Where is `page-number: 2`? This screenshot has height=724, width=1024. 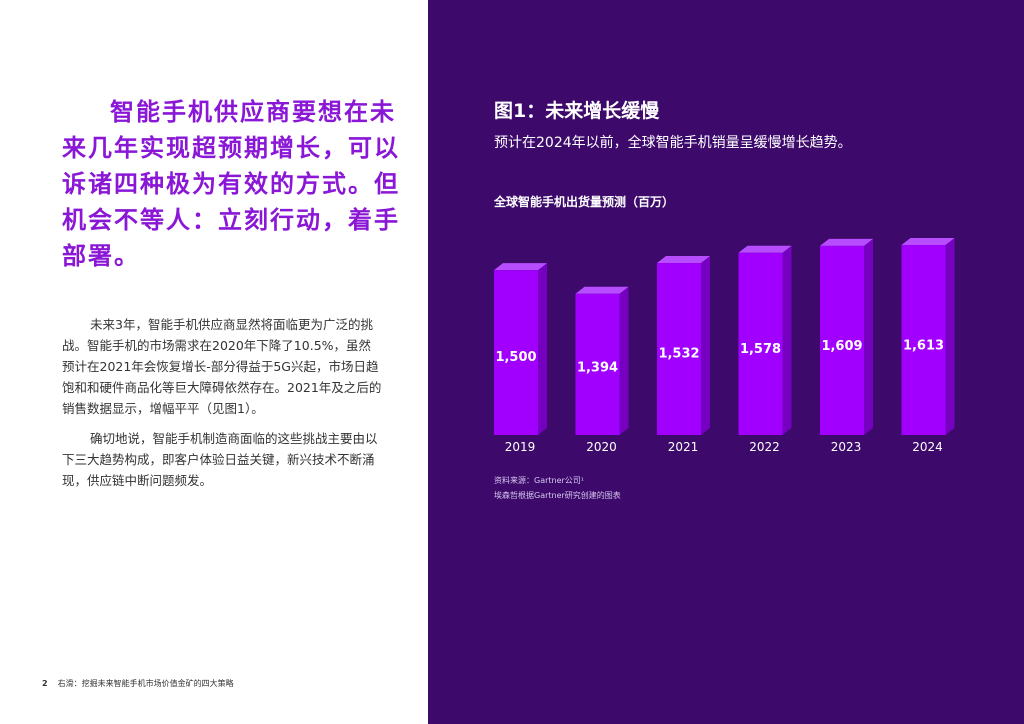
page-number: 2 is located at coordinates (45, 683).